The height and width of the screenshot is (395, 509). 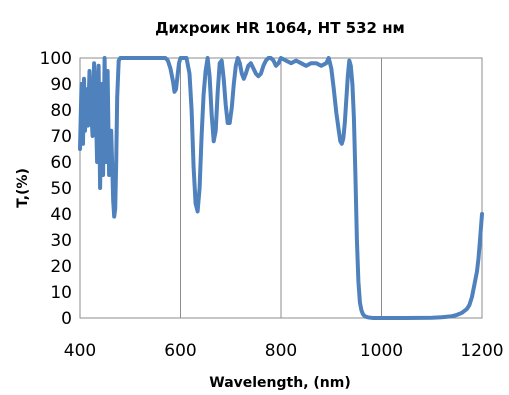 What do you see at coordinates (61, 189) in the screenshot?
I see `y-tick-label: 50` at bounding box center [61, 189].